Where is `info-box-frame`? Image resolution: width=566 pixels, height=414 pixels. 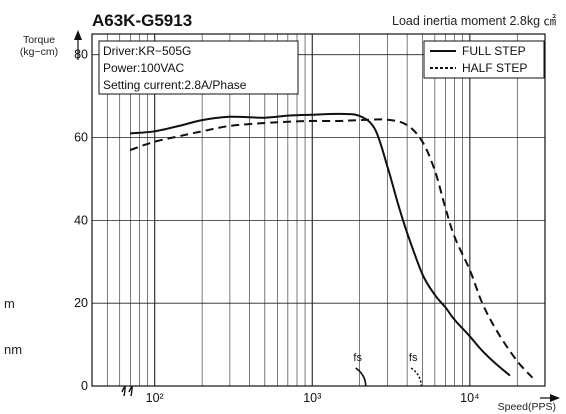 info-box-frame is located at coordinates (198, 67).